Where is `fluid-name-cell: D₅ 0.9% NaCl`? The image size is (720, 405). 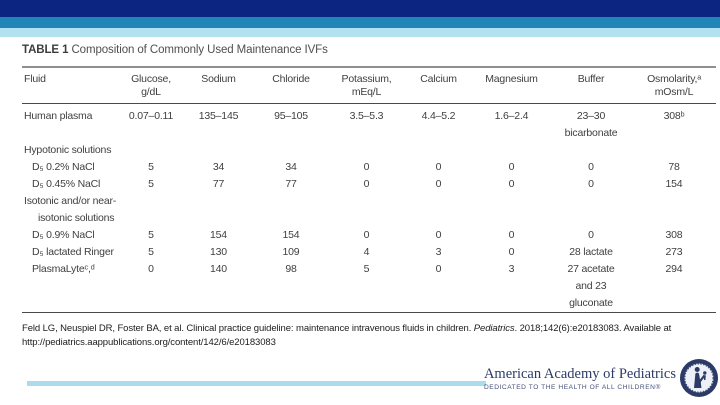
fluid-name-cell: D₅ 0.9% NaCl is located at coordinates (63, 235).